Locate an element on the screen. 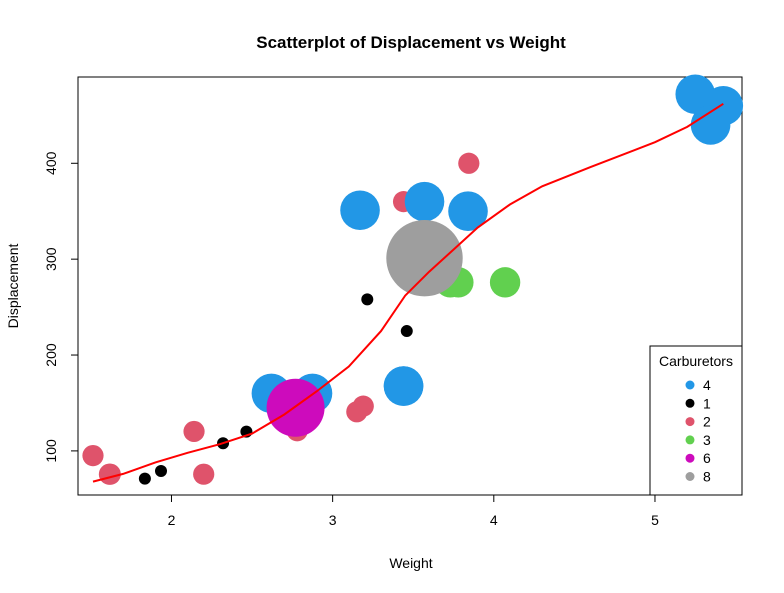  legend-label-8: 8 is located at coordinates (707, 477).